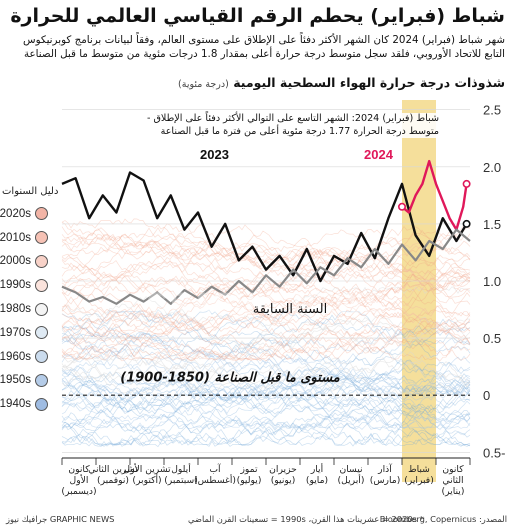  Describe the element at coordinates (15, 404) in the screenshot. I see `legend-label: 1940s` at that location.